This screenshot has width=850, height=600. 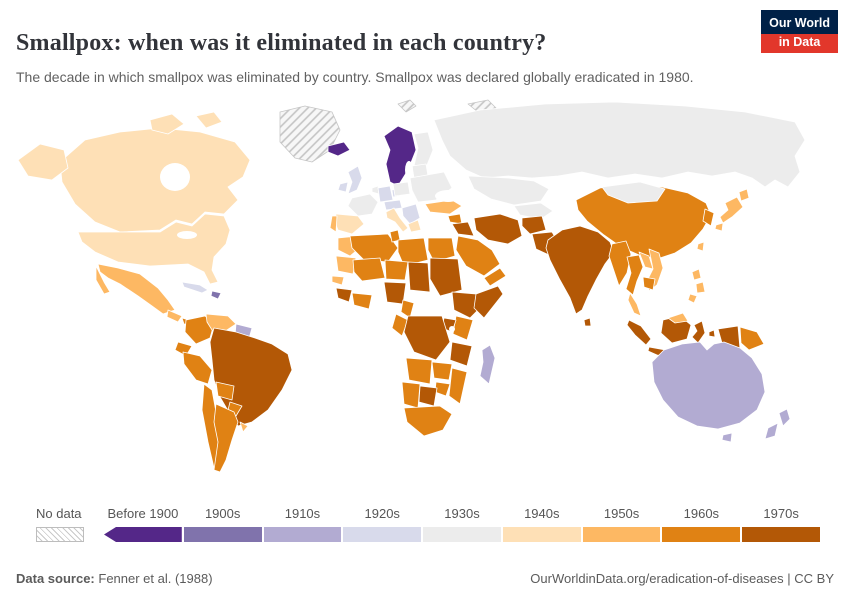 I want to click on country-senegal, so click(x=338, y=280).